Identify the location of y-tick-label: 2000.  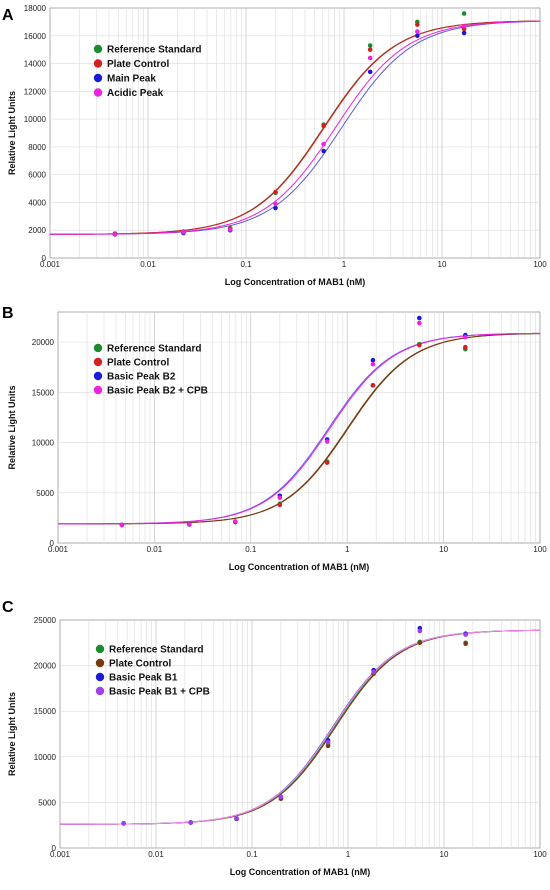
(37, 230).